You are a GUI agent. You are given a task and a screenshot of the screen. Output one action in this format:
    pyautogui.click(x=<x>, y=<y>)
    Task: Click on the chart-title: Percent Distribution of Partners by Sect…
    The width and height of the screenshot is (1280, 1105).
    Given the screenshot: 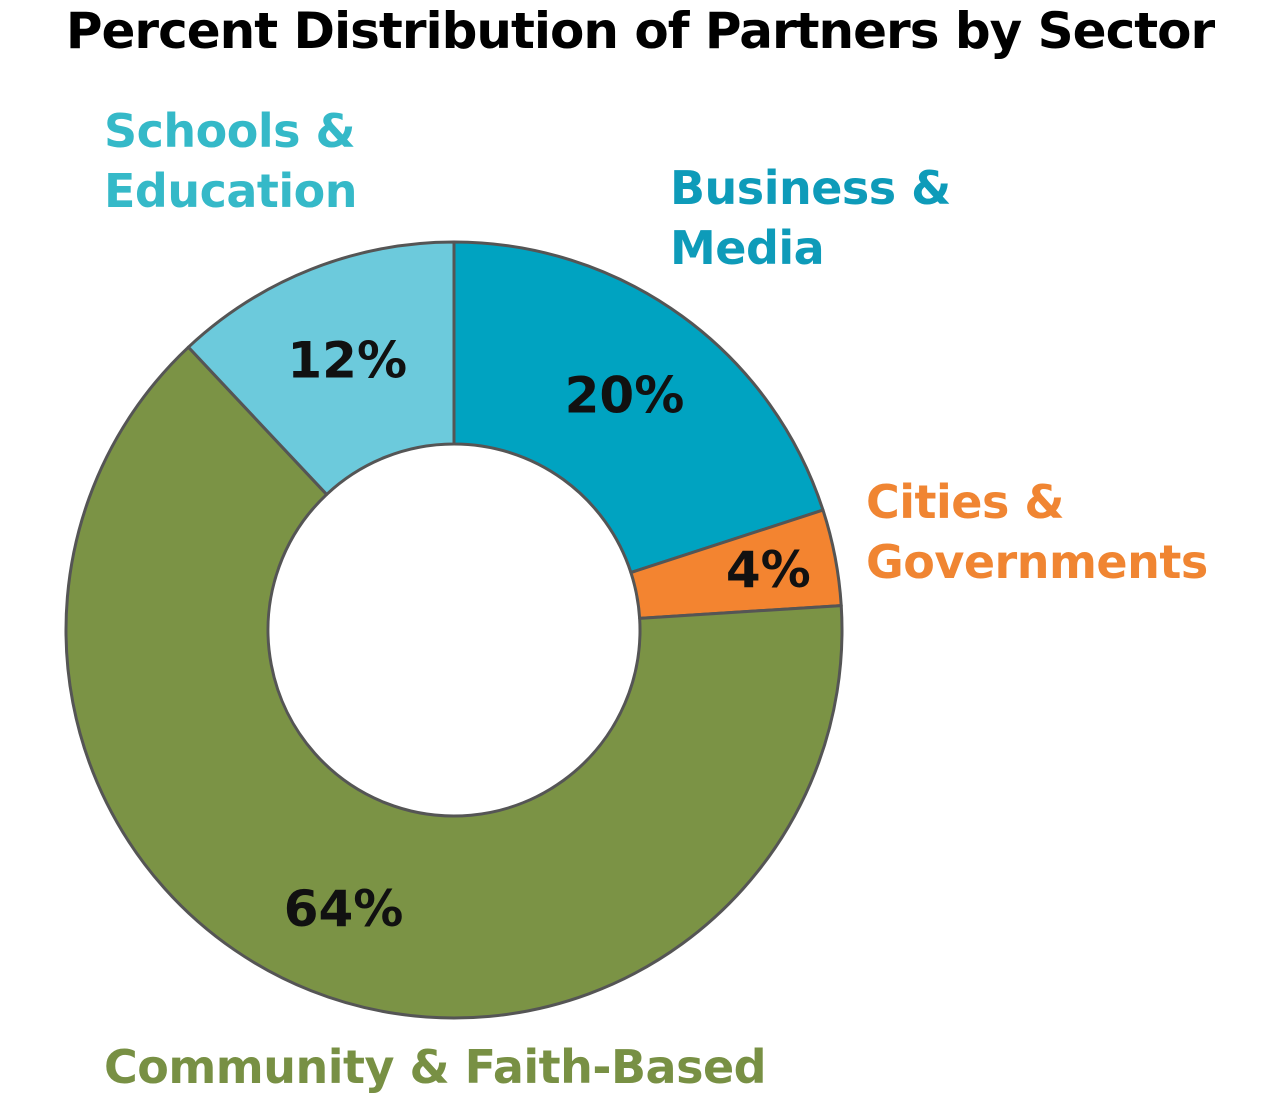 What is the action you would take?
    pyautogui.click(x=640, y=31)
    